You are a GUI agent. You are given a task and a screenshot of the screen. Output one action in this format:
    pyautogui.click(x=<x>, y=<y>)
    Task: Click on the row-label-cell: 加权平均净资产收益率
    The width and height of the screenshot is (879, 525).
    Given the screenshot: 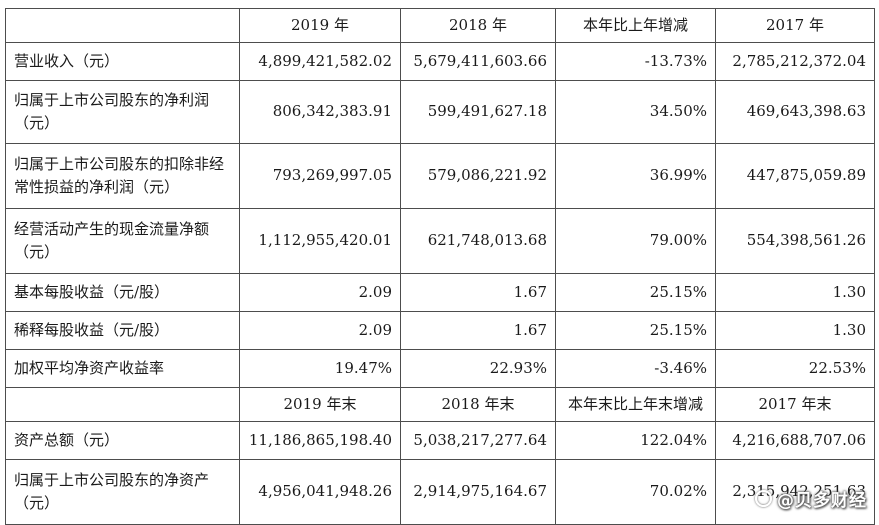 What is the action you would take?
    pyautogui.click(x=122, y=368)
    